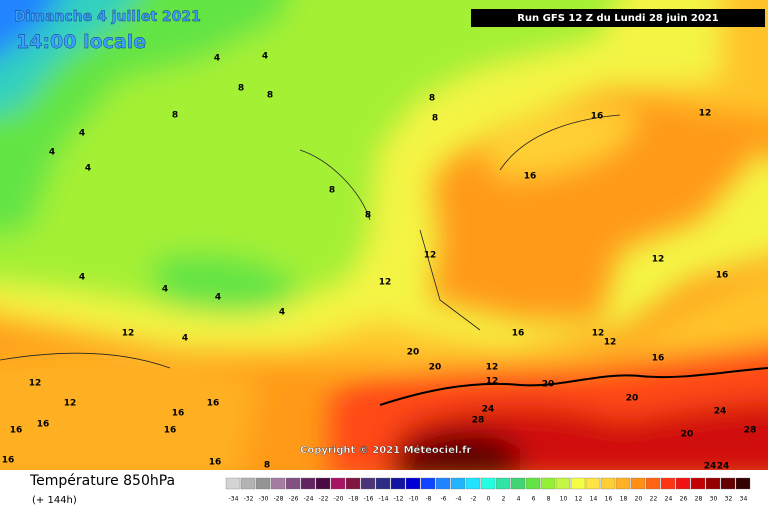  What do you see at coordinates (750, 431) in the screenshot?
I see `isotherm-label: 28` at bounding box center [750, 431].